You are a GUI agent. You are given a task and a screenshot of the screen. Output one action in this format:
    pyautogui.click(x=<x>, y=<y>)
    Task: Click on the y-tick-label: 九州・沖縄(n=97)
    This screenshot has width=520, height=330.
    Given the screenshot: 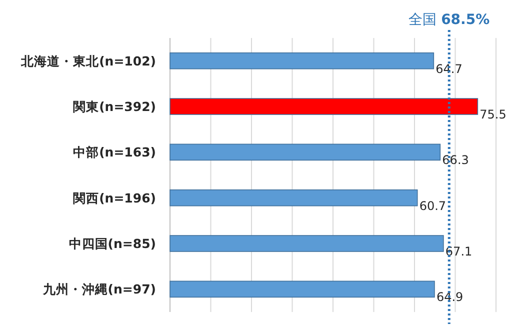 What is the action you would take?
    pyautogui.click(x=99, y=289)
    